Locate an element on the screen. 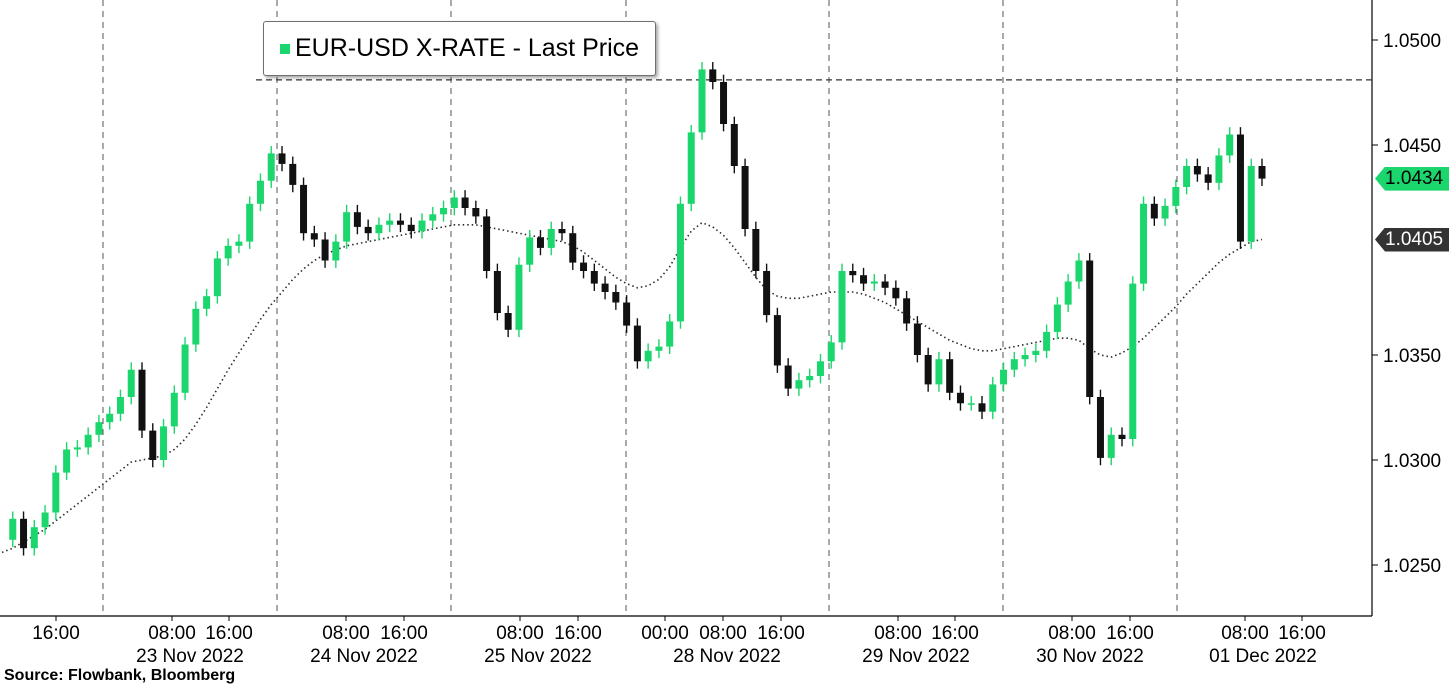 The image size is (1449, 687). x-time-label: 00:00 is located at coordinates (665, 633).